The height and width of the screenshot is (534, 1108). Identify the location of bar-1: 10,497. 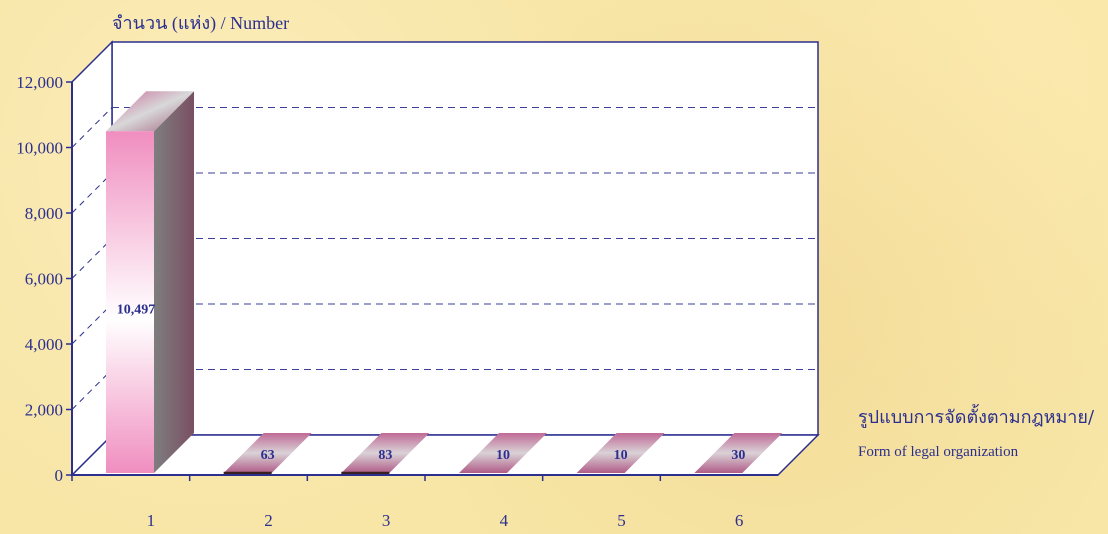
(150, 282).